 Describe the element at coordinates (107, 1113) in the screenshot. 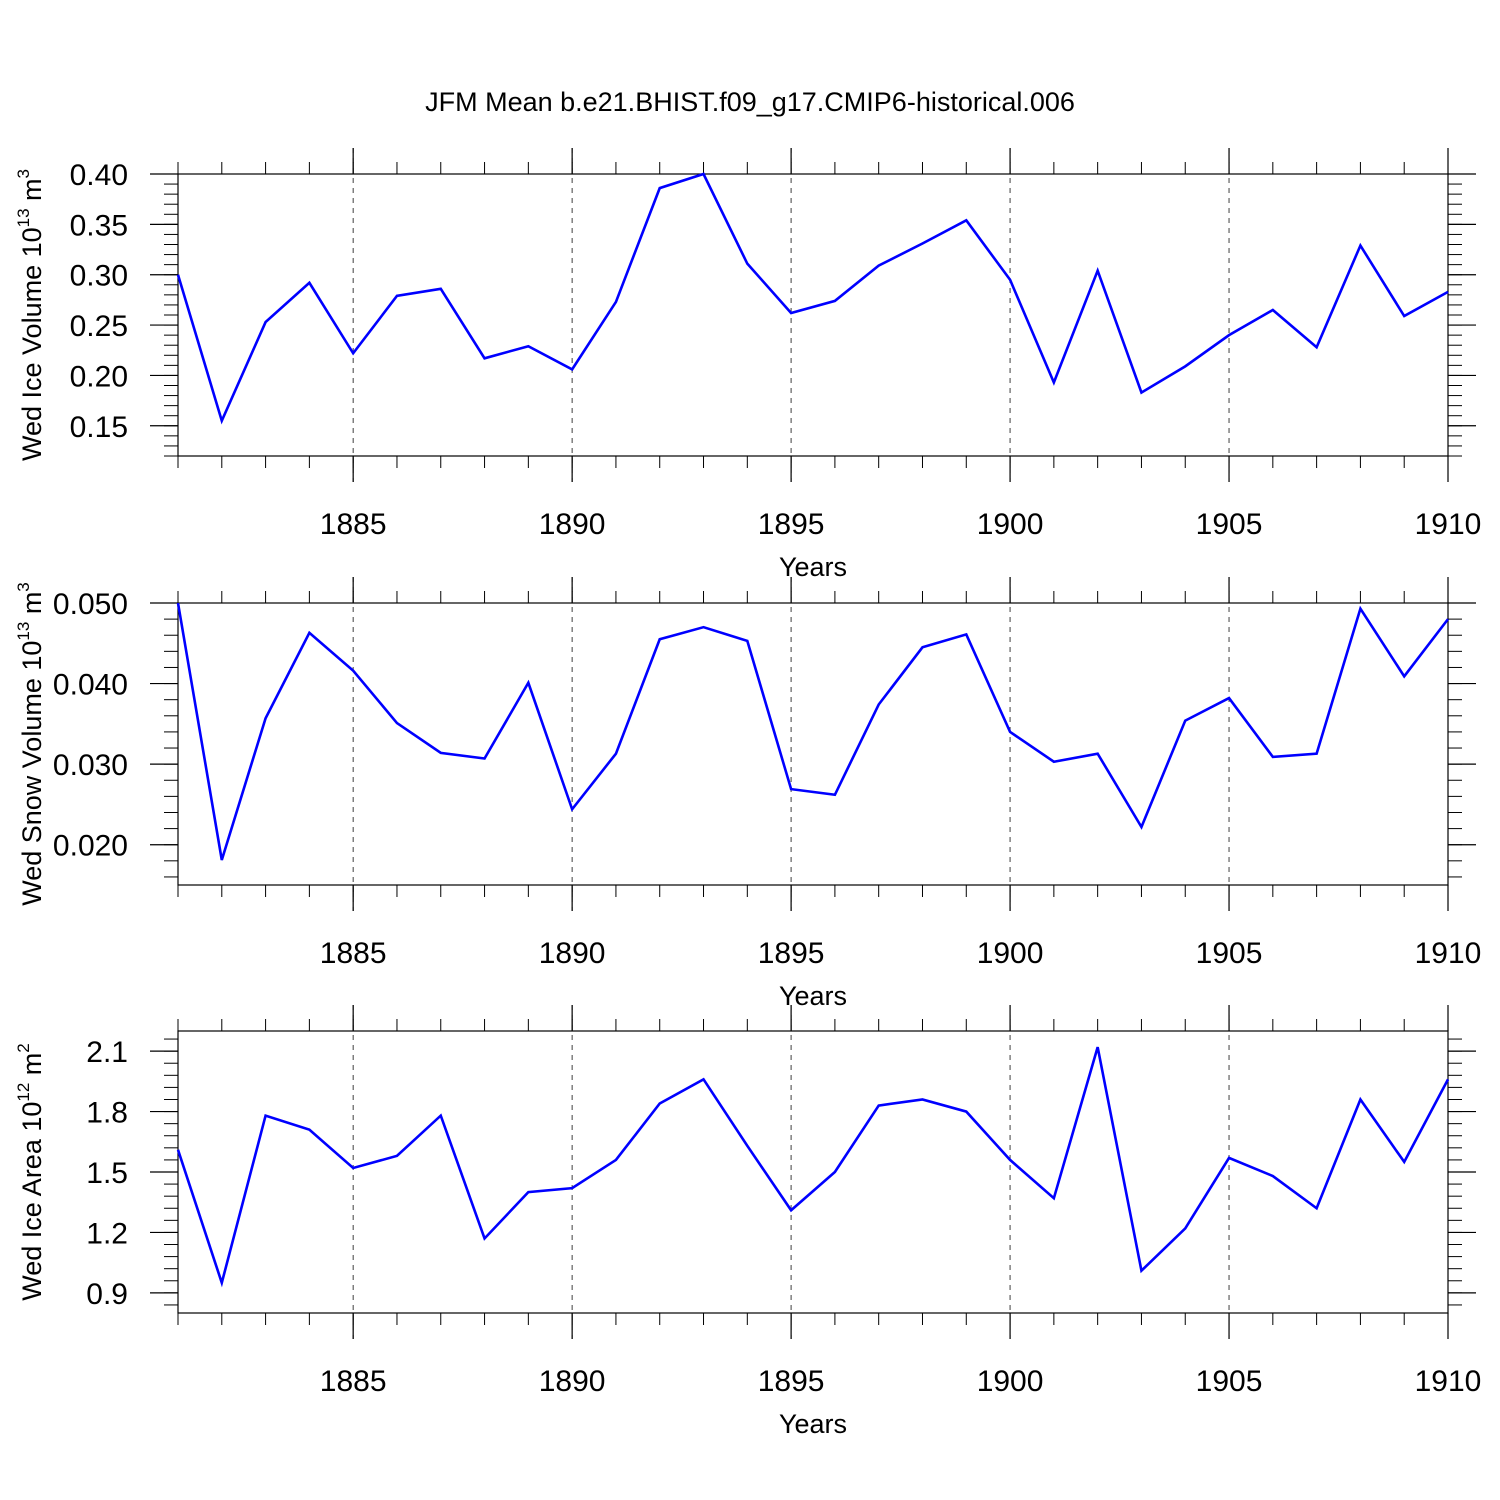

I see `y-tick-label: 1.8` at that location.